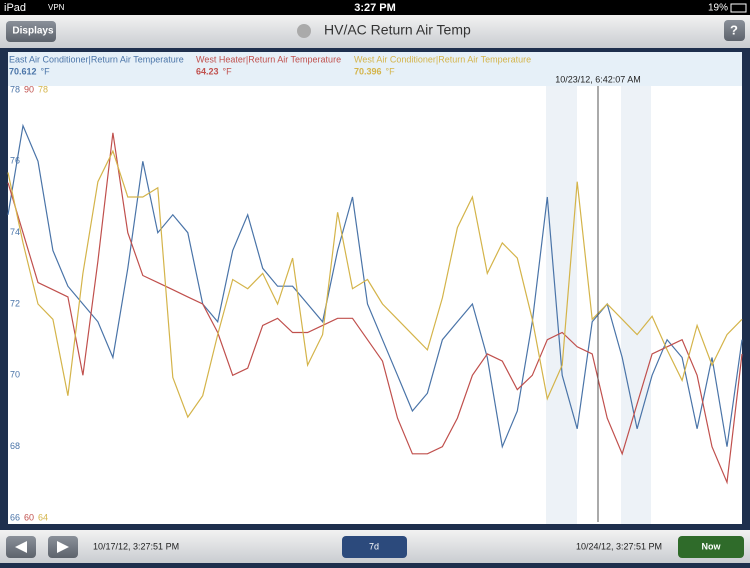  Describe the element at coordinates (15, 446) in the screenshot. I see `y-tick-label: 68` at that location.